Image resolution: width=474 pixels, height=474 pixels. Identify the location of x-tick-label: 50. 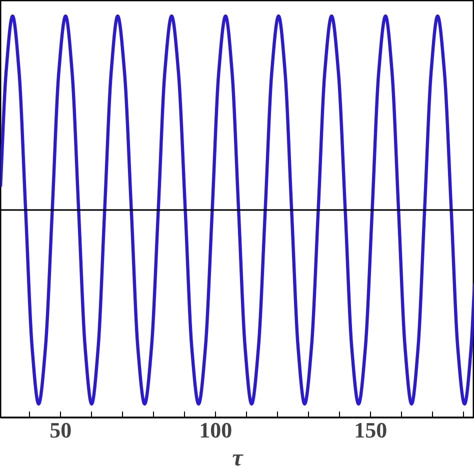
(61, 430).